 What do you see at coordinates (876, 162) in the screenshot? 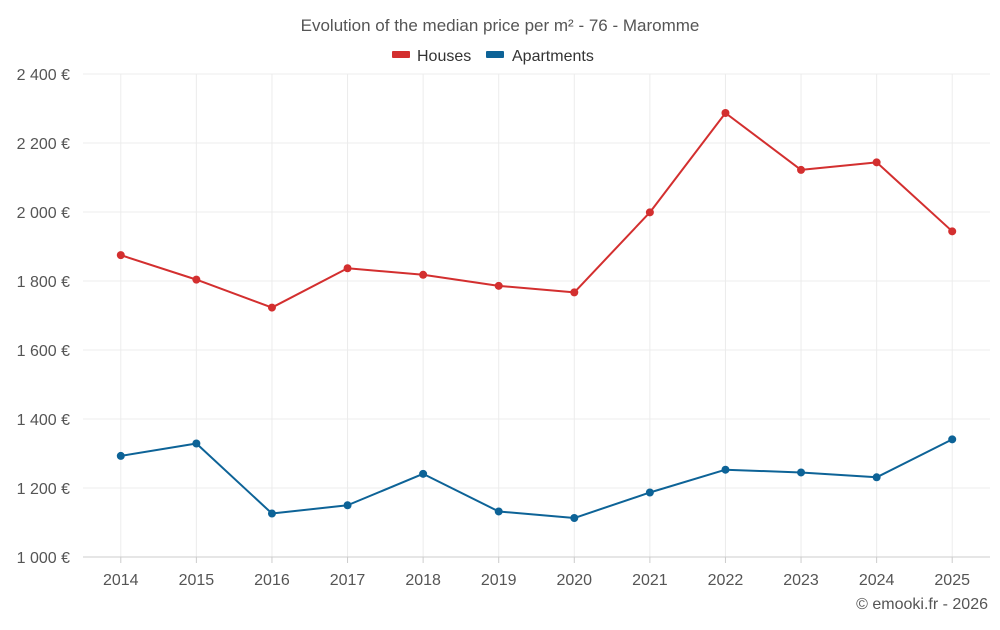
I see `data-point-houses-2024` at bounding box center [876, 162].